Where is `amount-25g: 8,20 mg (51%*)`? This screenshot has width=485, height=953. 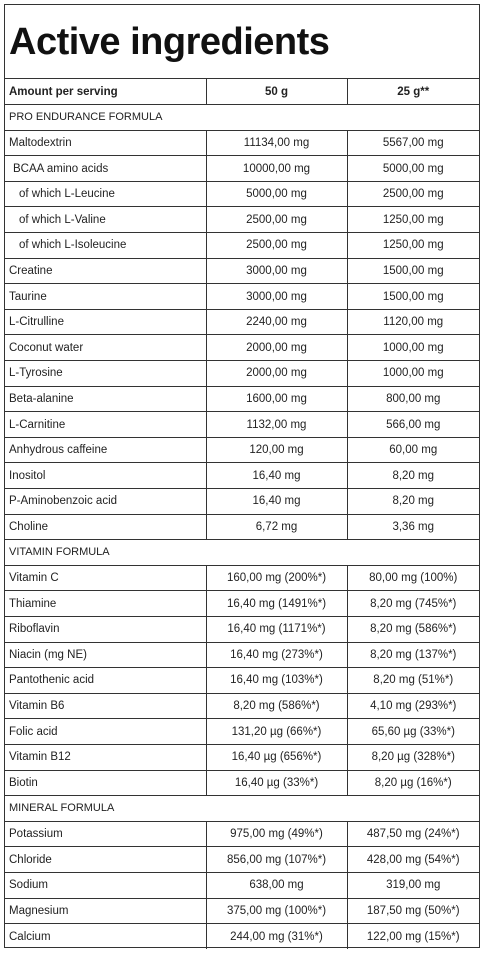
amount-25g: 8,20 mg (51%*) is located at coordinates (412, 680).